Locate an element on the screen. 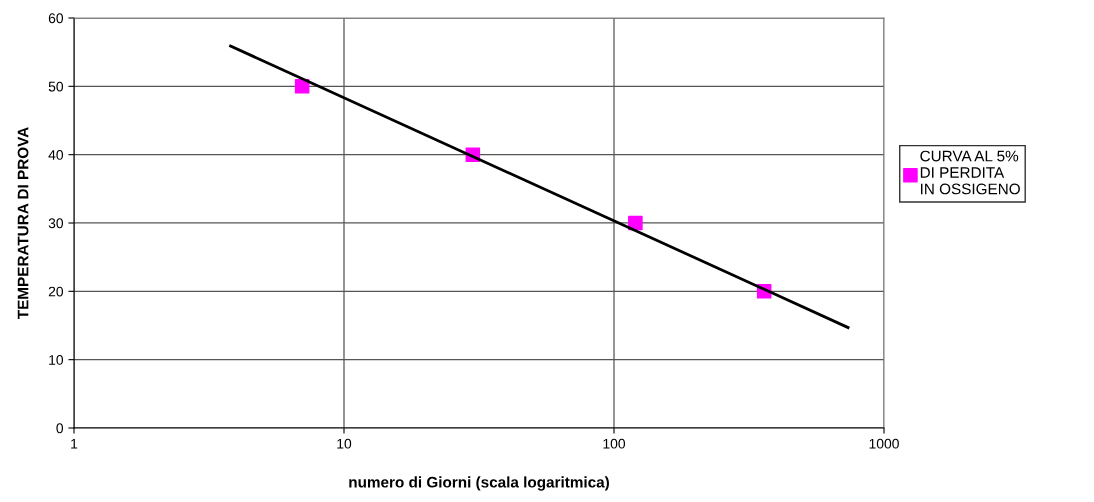  y-tick-label: 60 is located at coordinates (56, 18).